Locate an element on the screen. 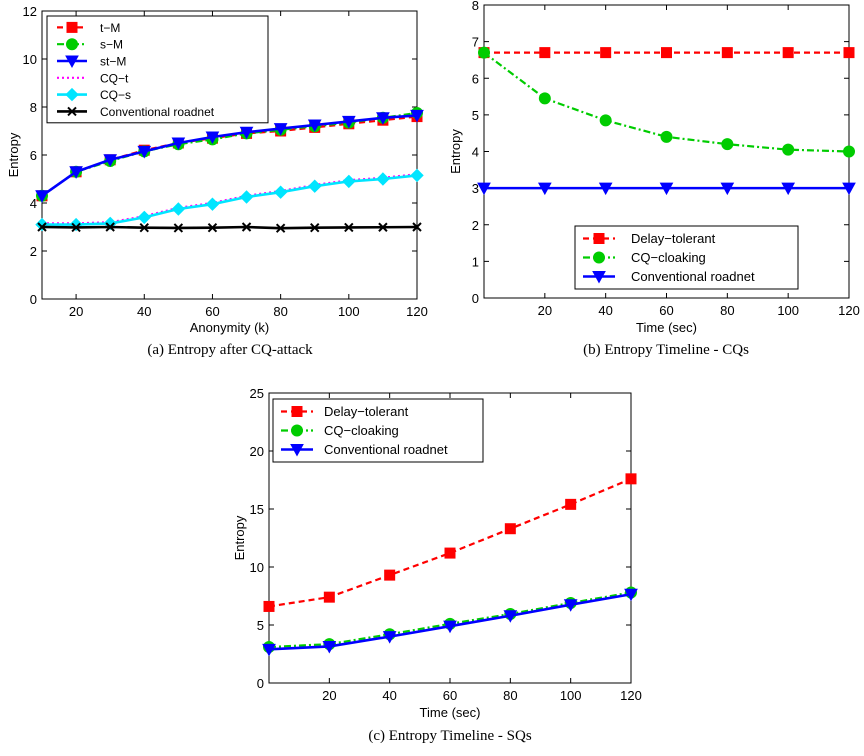  y-tick-label: 12 is located at coordinates (30, 11).